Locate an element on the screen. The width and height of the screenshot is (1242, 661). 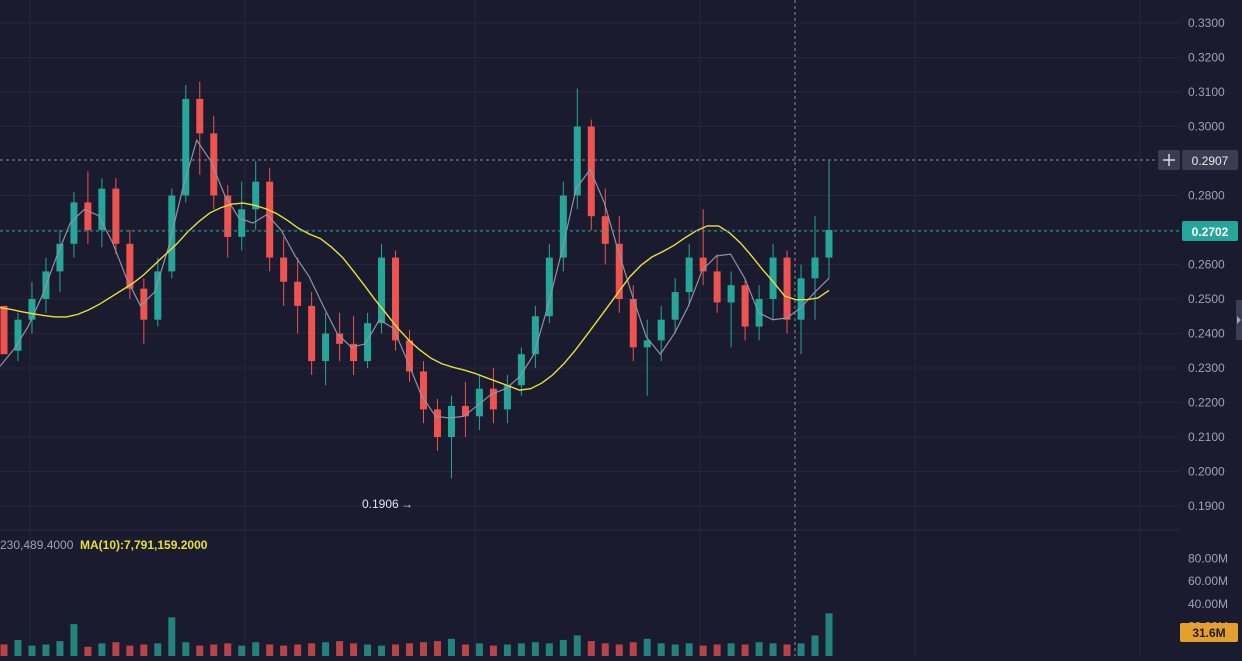
svg-text: 0.2907 is located at coordinates (1210, 161).